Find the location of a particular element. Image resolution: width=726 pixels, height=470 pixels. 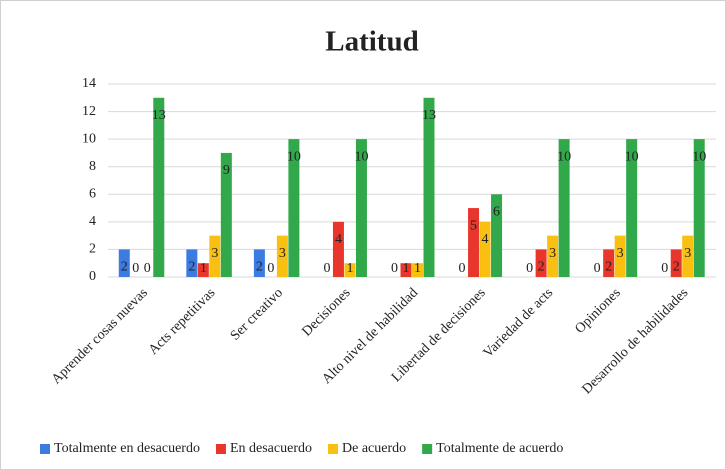

y-tick-label: 8 is located at coordinates (92, 166).